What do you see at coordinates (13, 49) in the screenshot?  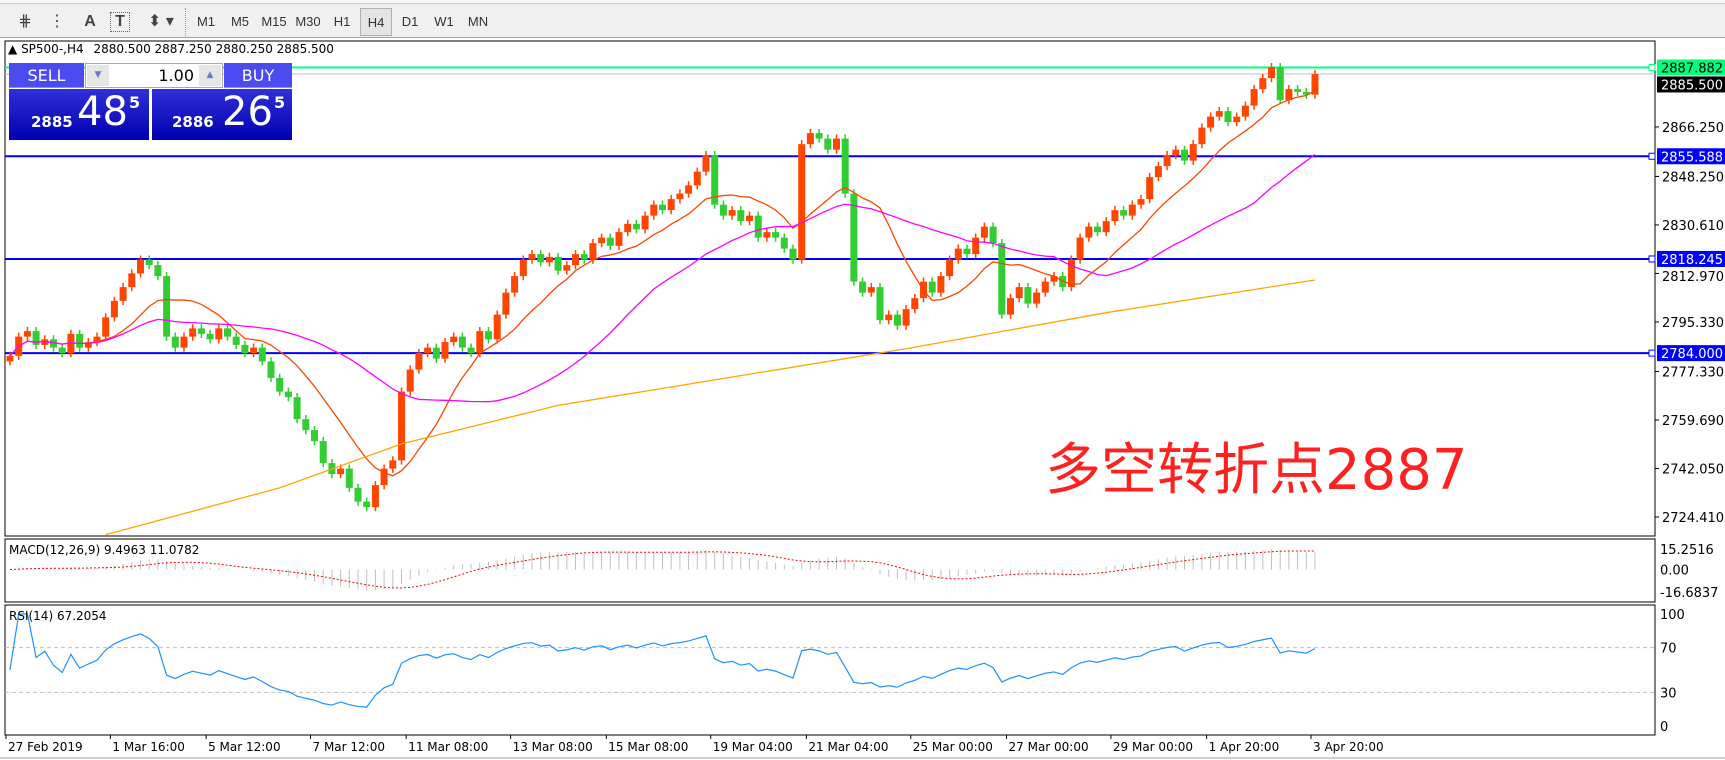 I see `collapse-triangle-icon: ▲` at bounding box center [13, 49].